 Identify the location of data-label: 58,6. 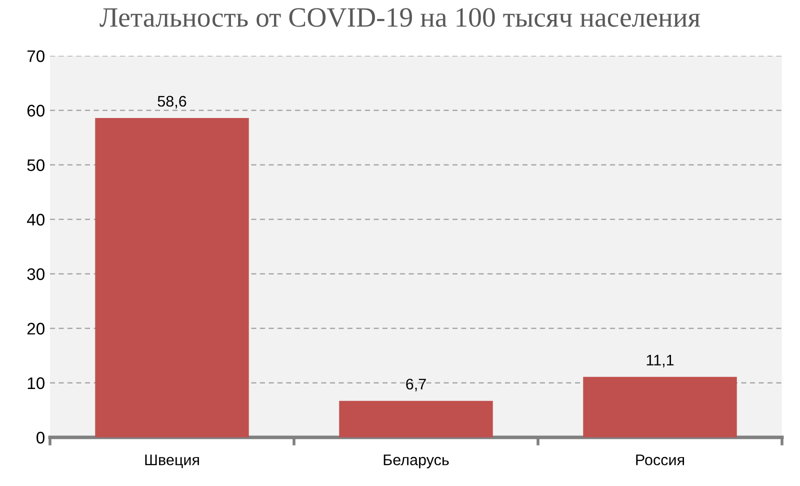
(172, 102).